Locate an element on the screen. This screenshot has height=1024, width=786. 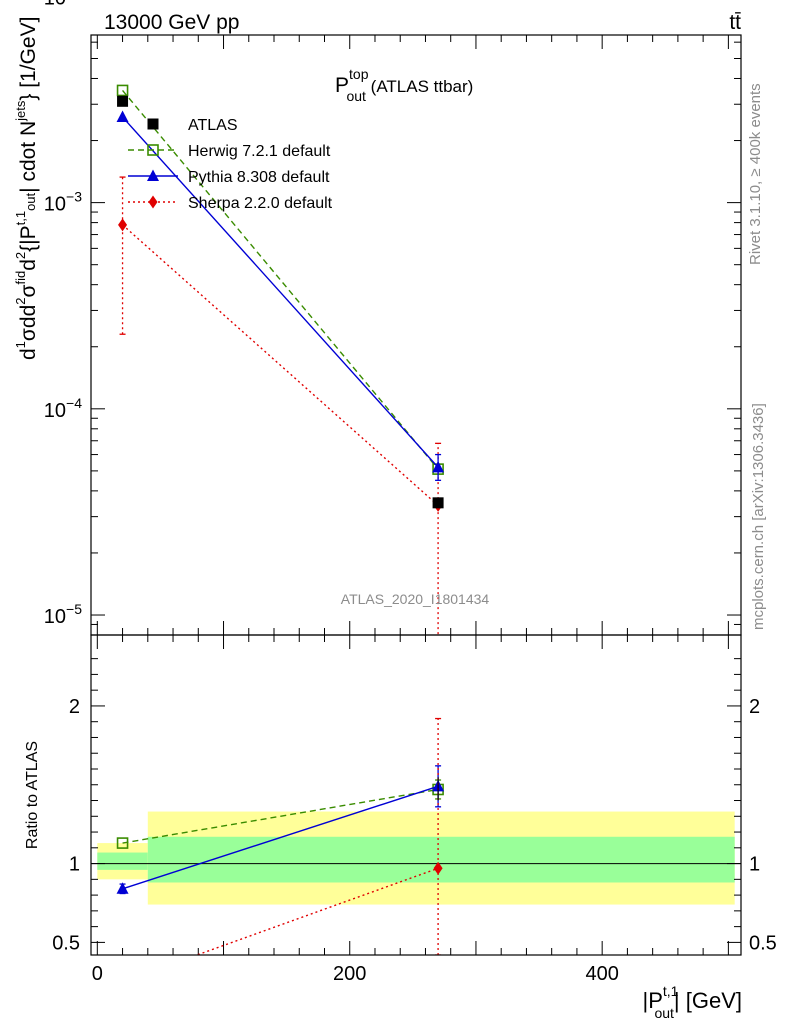
main-sherpa-marker is located at coordinates (123, 225).